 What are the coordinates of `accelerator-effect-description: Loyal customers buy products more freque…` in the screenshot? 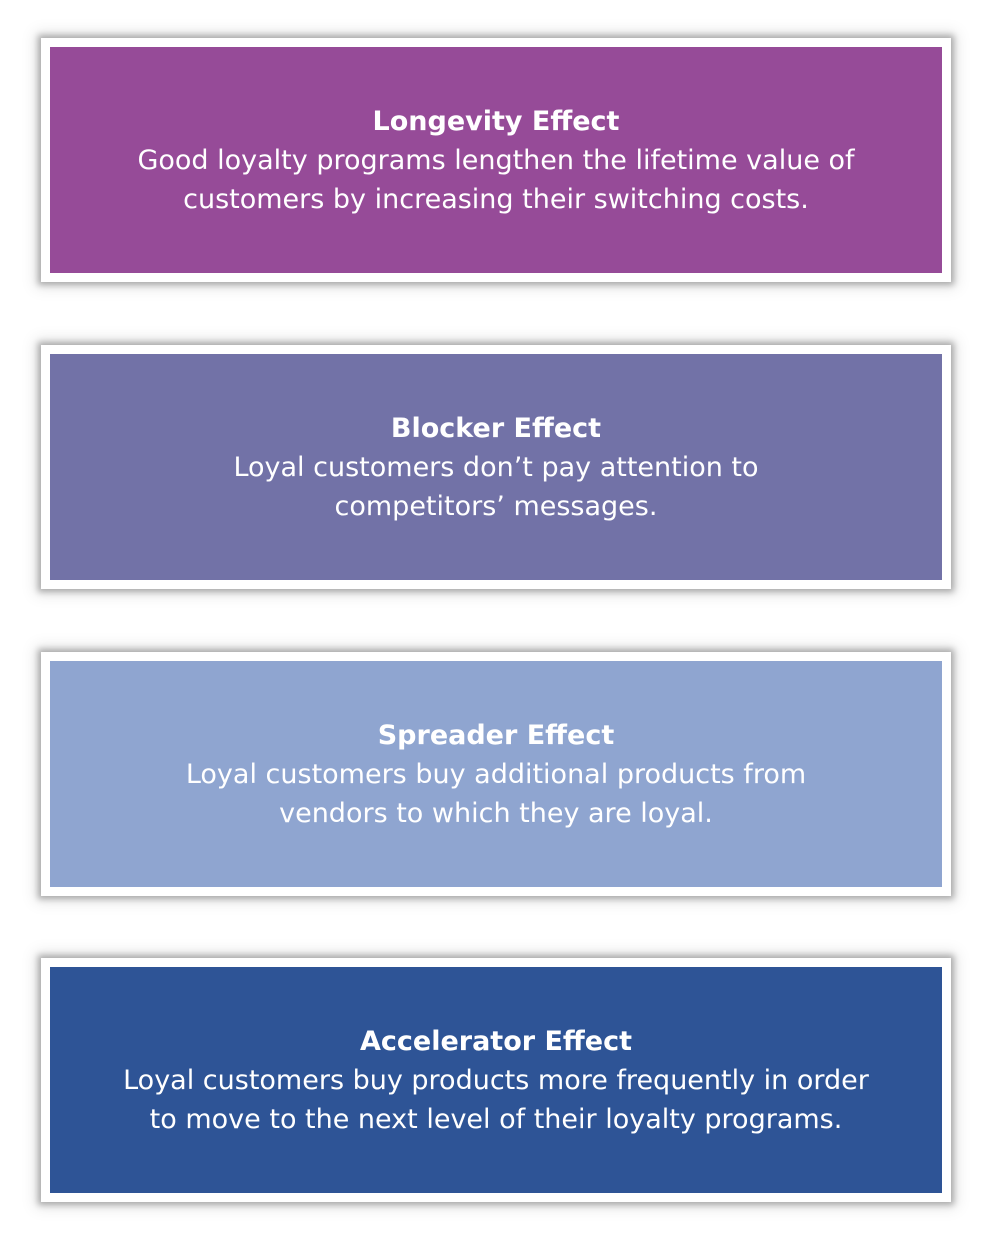 It's located at (496, 1099).